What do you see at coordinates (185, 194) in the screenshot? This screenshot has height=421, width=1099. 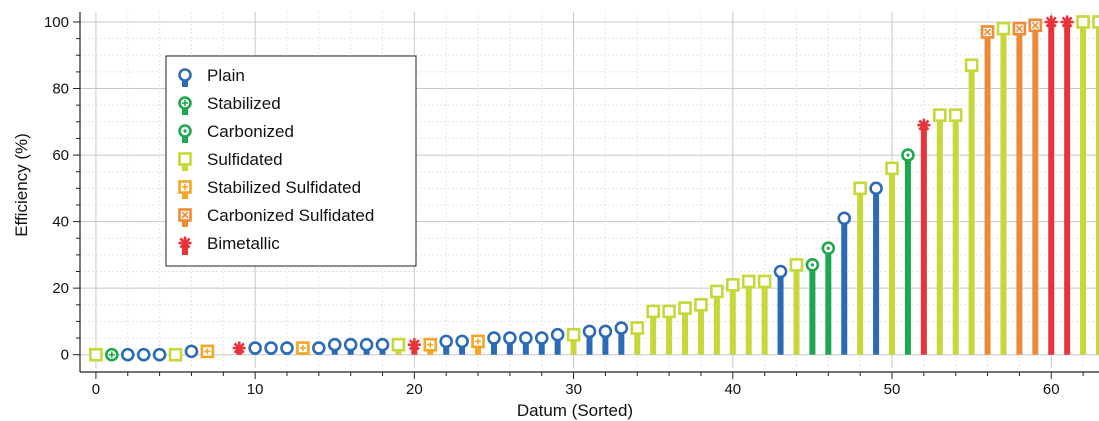 I see `legend-stem-stabilized-sulfidated` at bounding box center [185, 194].